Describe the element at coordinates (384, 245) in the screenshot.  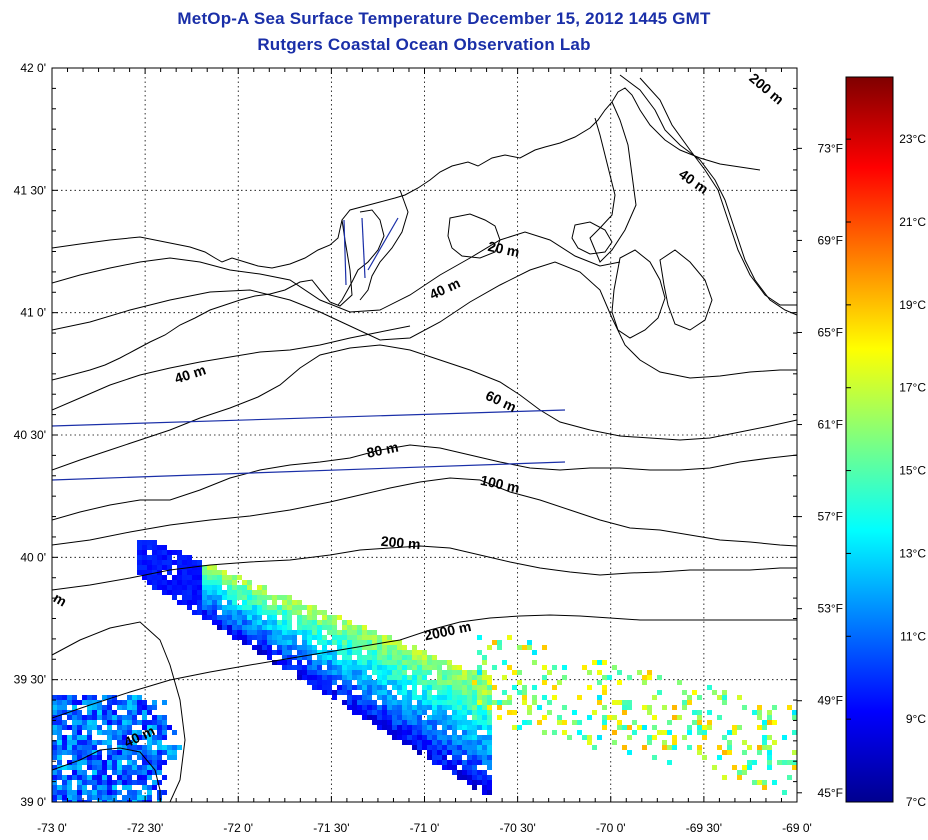
I see `narragansett-bay` at that location.